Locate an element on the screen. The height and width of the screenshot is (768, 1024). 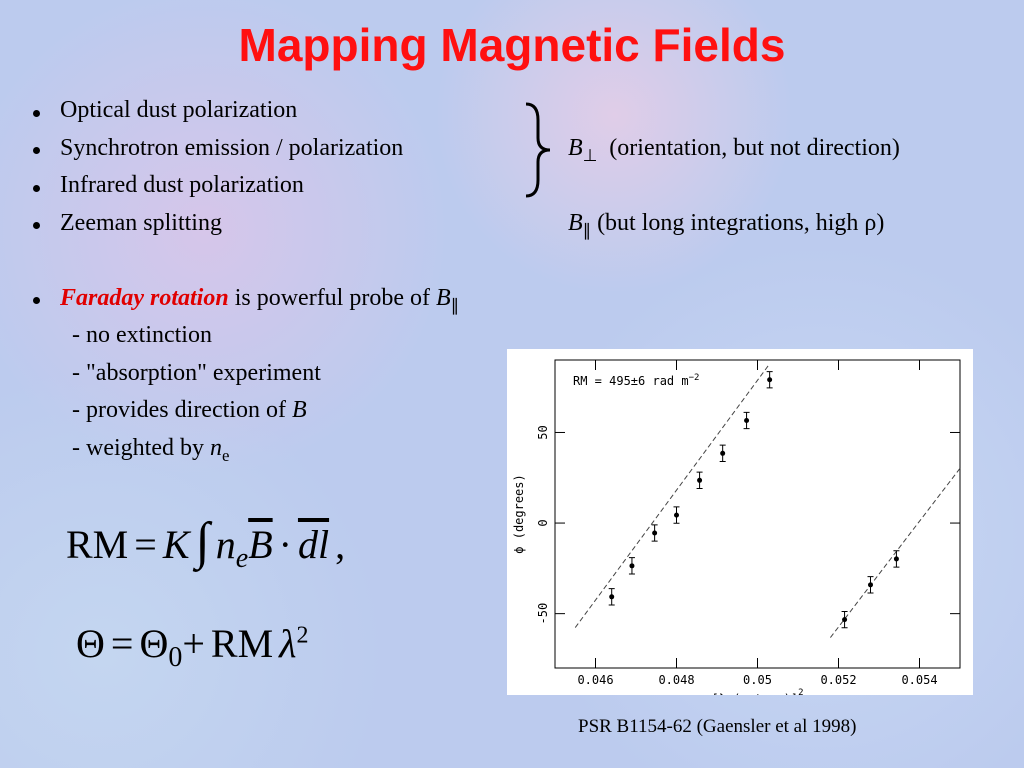
eq-token: , is located at coordinates (340, 544).